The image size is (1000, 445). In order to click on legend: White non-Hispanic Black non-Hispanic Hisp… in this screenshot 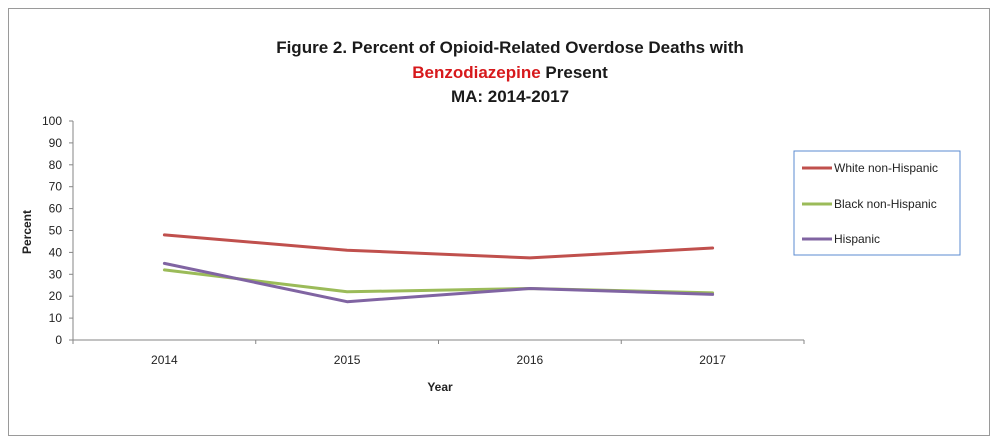, I will do `click(877, 203)`.